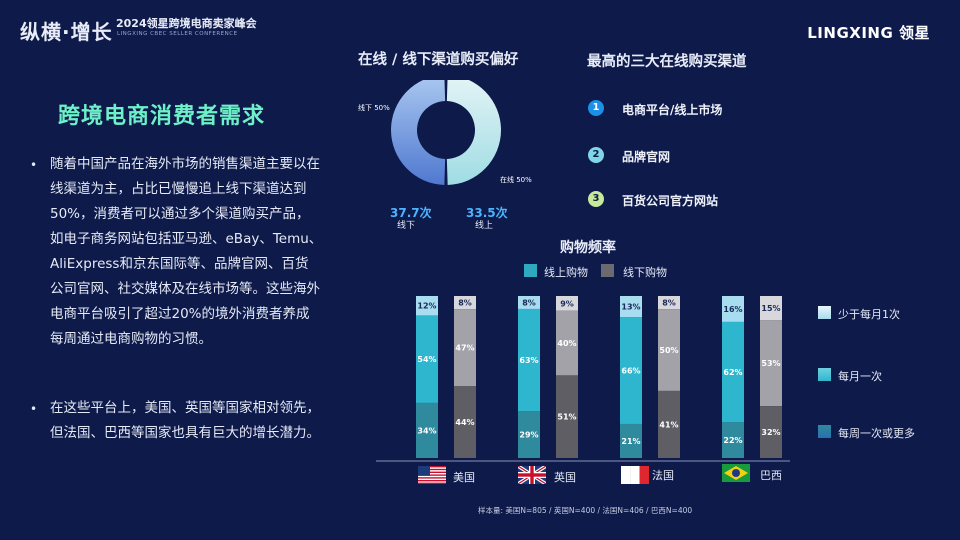 This screenshot has width=960, height=540. What do you see at coordinates (635, 475) in the screenshot?
I see `france-flag-icon` at bounding box center [635, 475].